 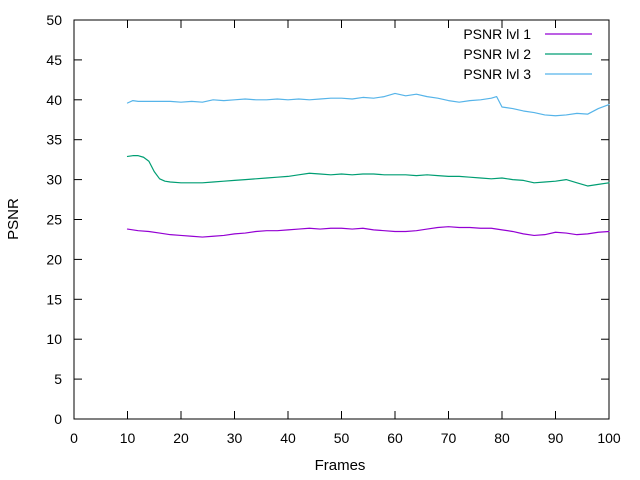 I want to click on y-tick-label-8: 40, so click(x=54, y=100).